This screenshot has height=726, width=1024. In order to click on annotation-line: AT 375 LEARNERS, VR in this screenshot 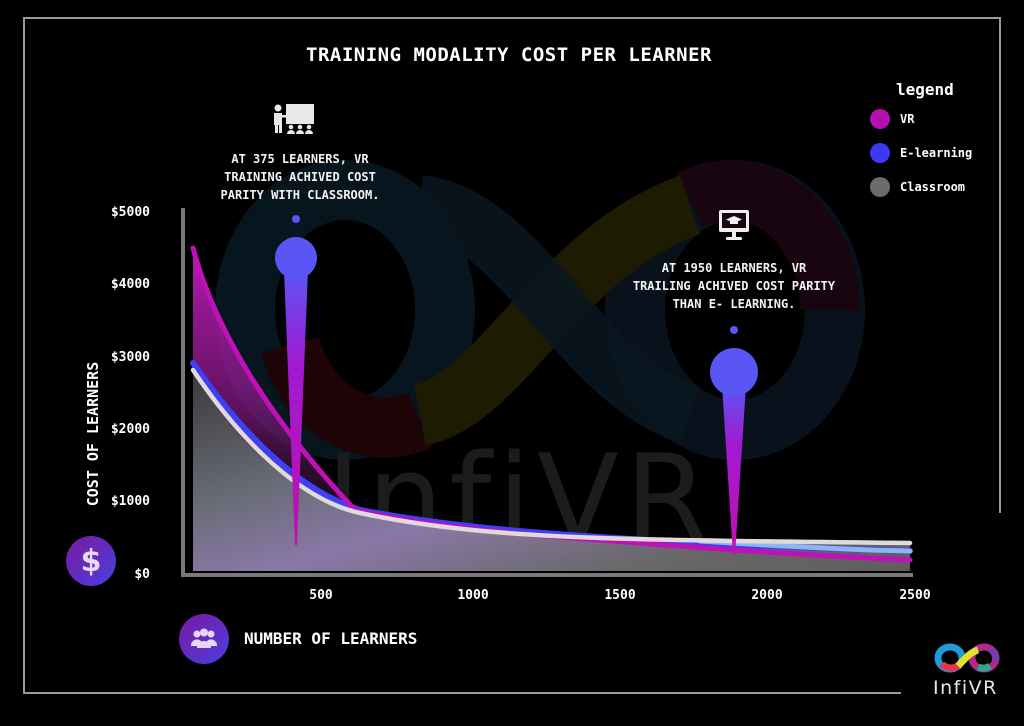, I will do `click(300, 159)`.